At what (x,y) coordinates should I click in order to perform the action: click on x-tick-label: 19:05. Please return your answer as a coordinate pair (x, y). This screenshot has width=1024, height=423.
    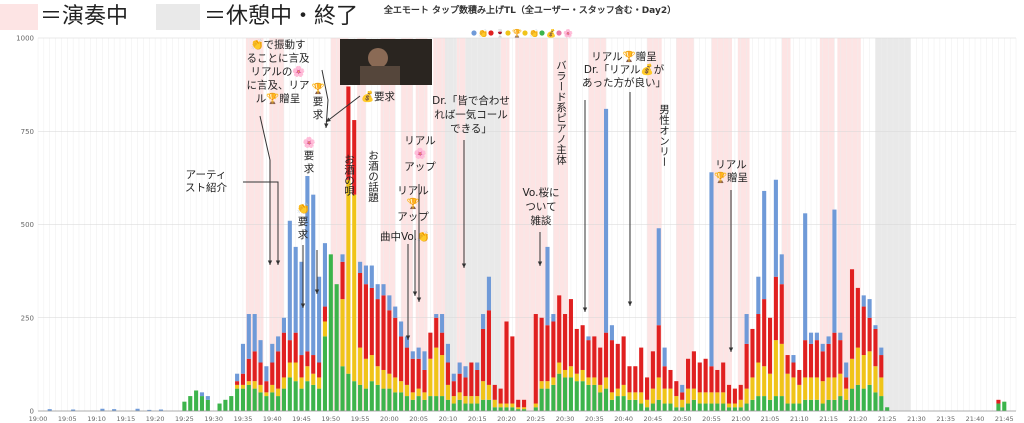
    Looking at the image, I should click on (67, 419).